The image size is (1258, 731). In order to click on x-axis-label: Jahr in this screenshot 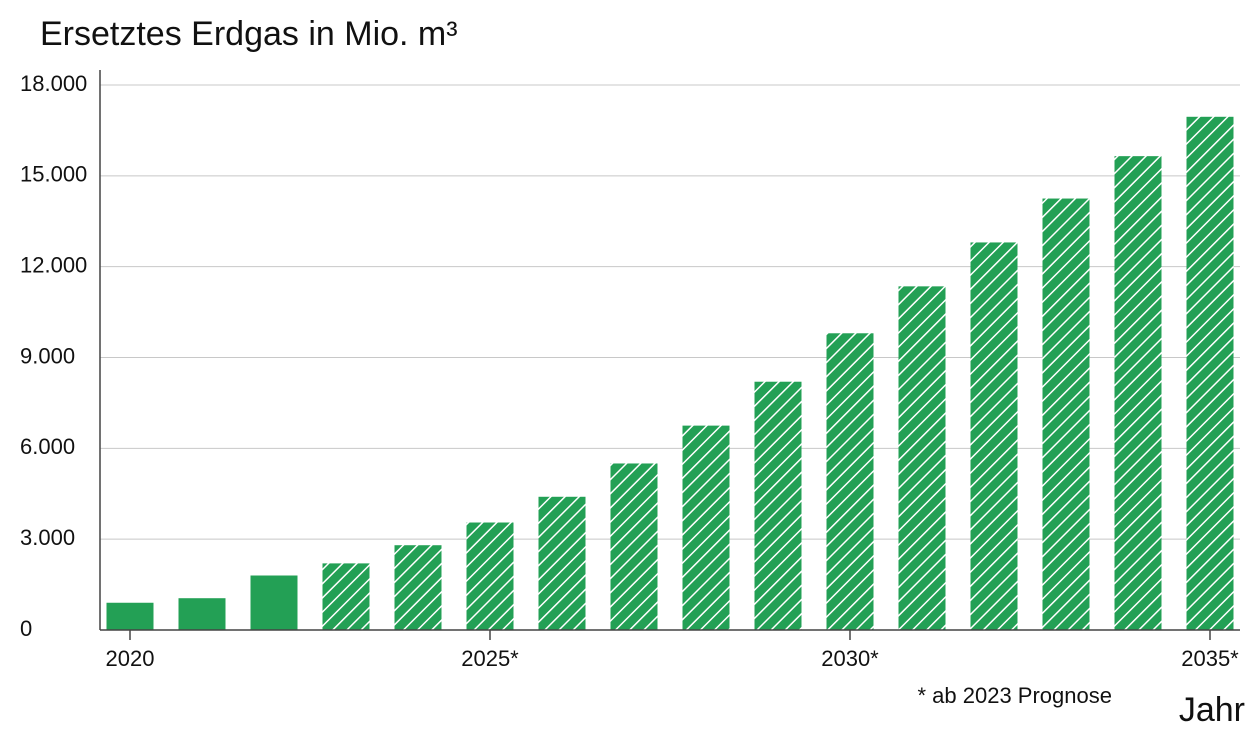, I will do `click(1212, 710)`.